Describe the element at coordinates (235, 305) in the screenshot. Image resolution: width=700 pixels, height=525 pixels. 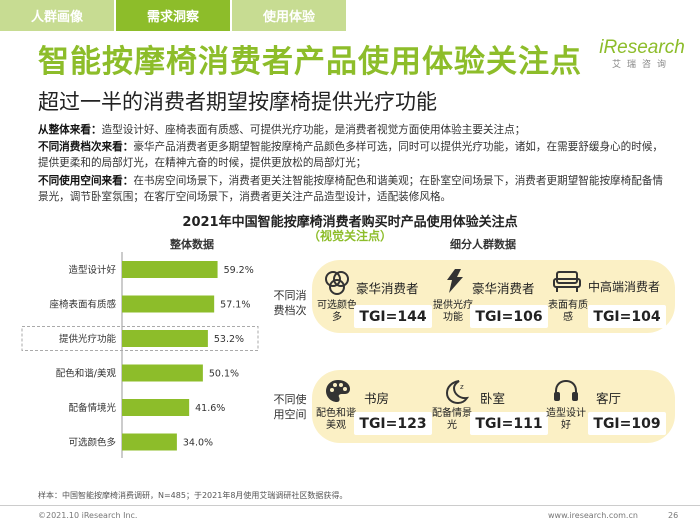
I see `data-label: 57.1%` at that location.